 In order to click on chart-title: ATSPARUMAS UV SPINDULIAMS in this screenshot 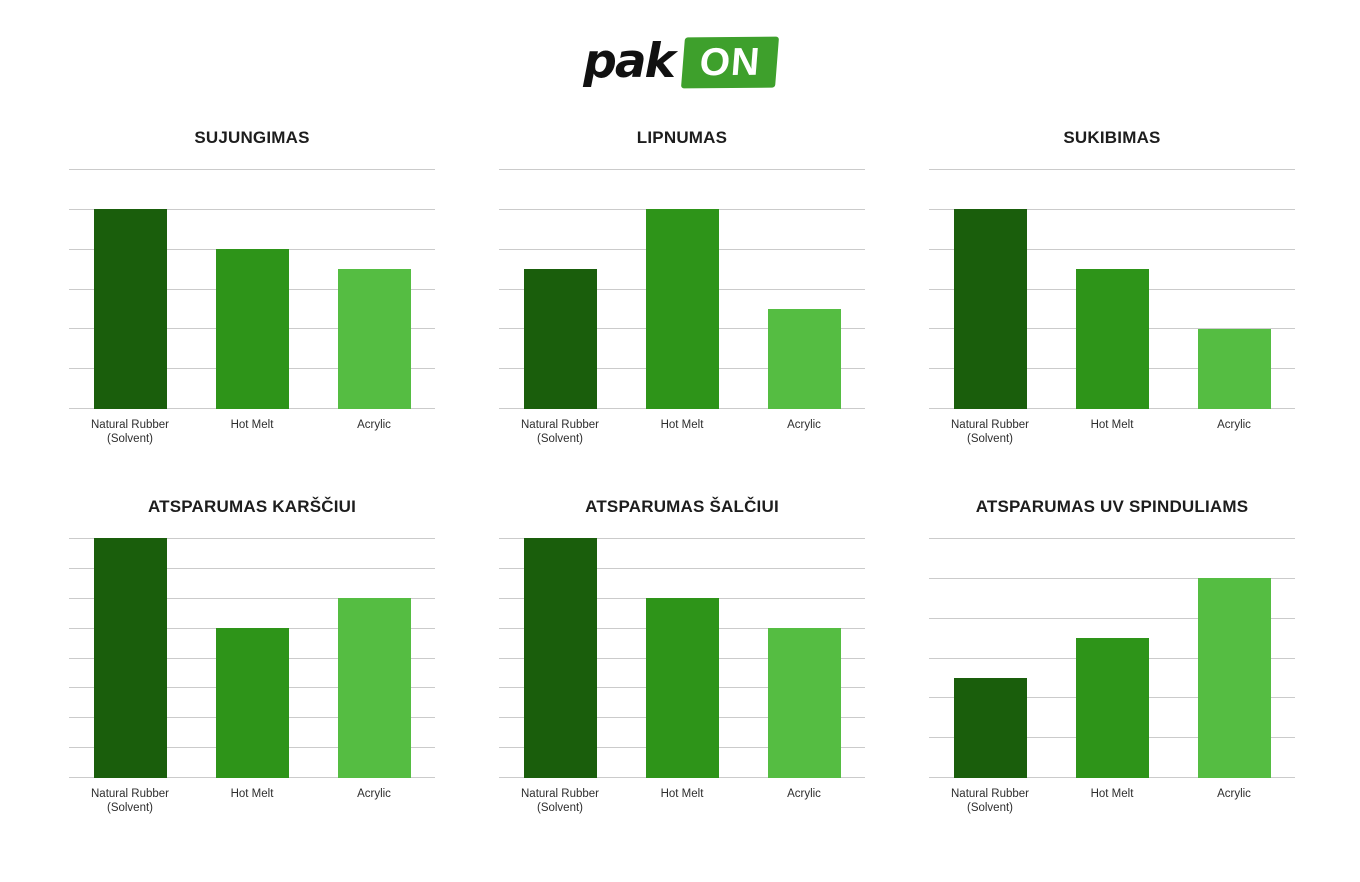, I will do `click(1112, 506)`.